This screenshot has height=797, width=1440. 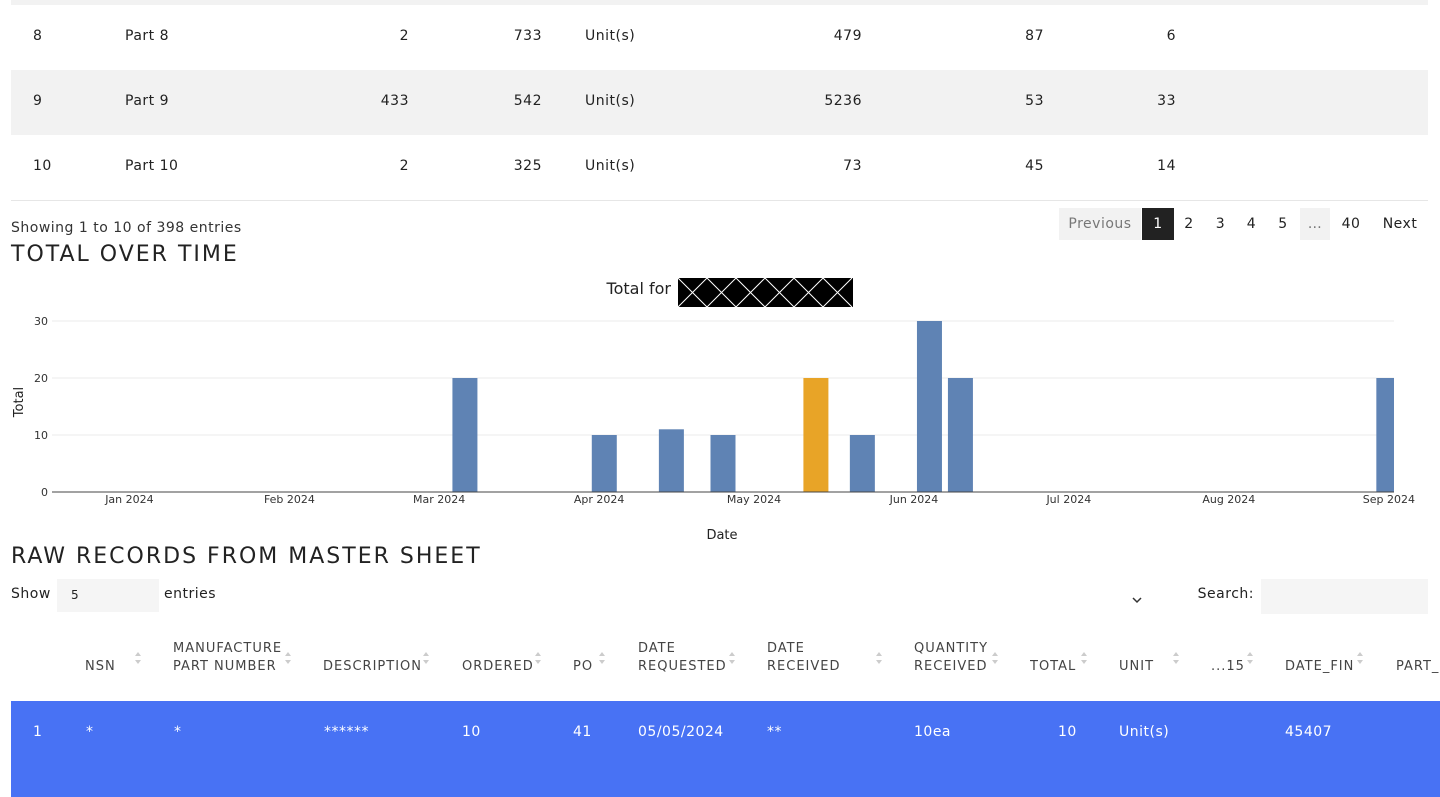 What do you see at coordinates (1137, 600) in the screenshot?
I see `chevron` at bounding box center [1137, 600].